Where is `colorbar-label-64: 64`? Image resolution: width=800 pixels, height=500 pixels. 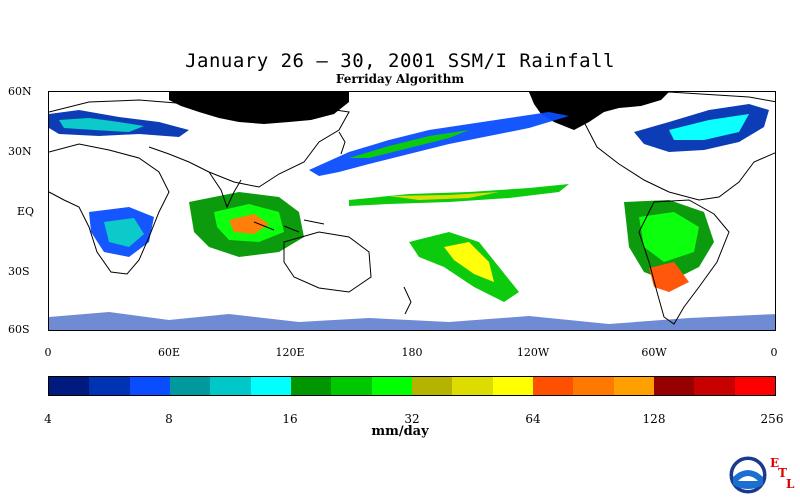
colorbar-label-64: 64 is located at coordinates (533, 419).